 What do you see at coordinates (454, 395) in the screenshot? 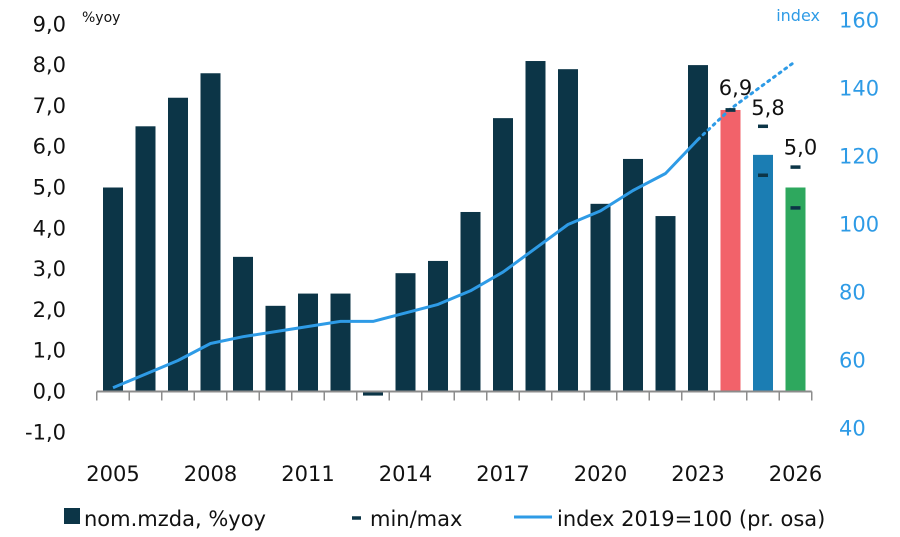
I see `x-axis` at bounding box center [454, 395].